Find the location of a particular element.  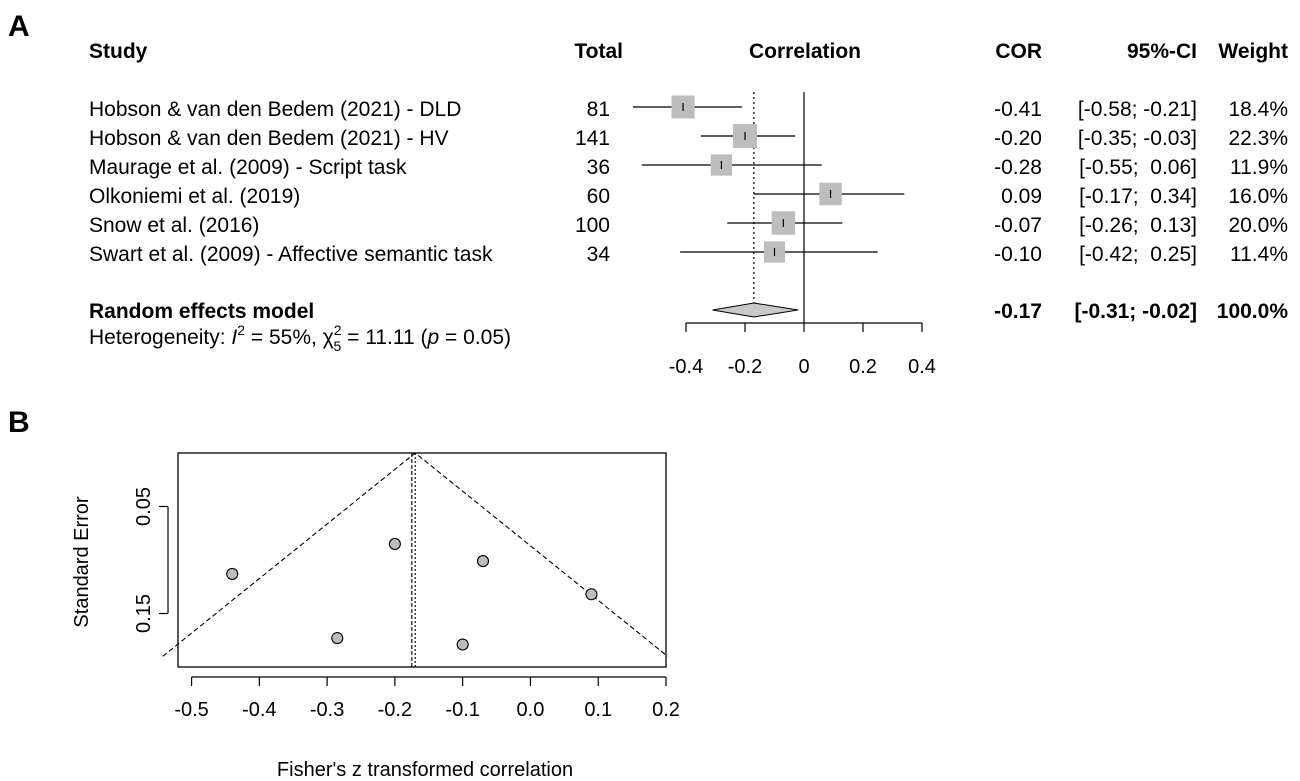

forest-x-tick-label: 0.2 is located at coordinates (863, 367).